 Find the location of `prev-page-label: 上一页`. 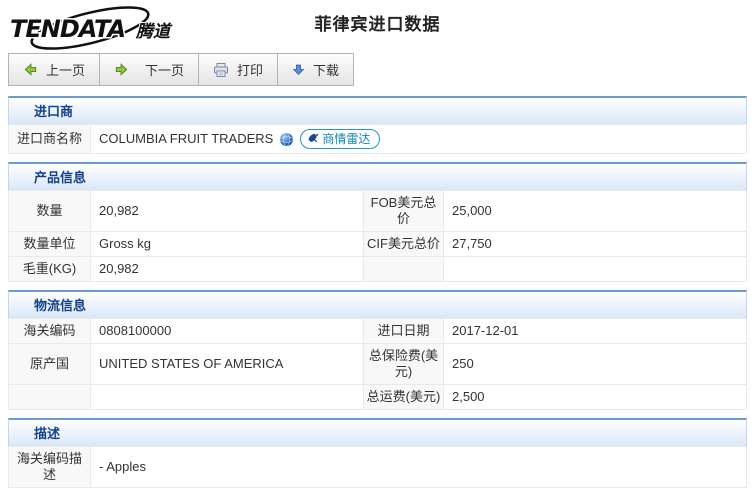

prev-page-label: 上一页 is located at coordinates (66, 70).